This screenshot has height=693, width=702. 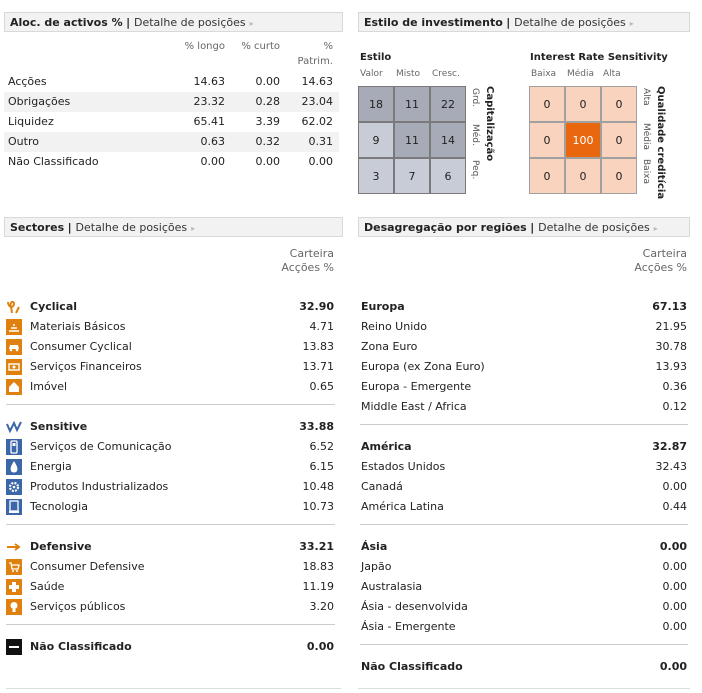 I want to click on consumer-cyclical-icon, so click(x=14, y=347).